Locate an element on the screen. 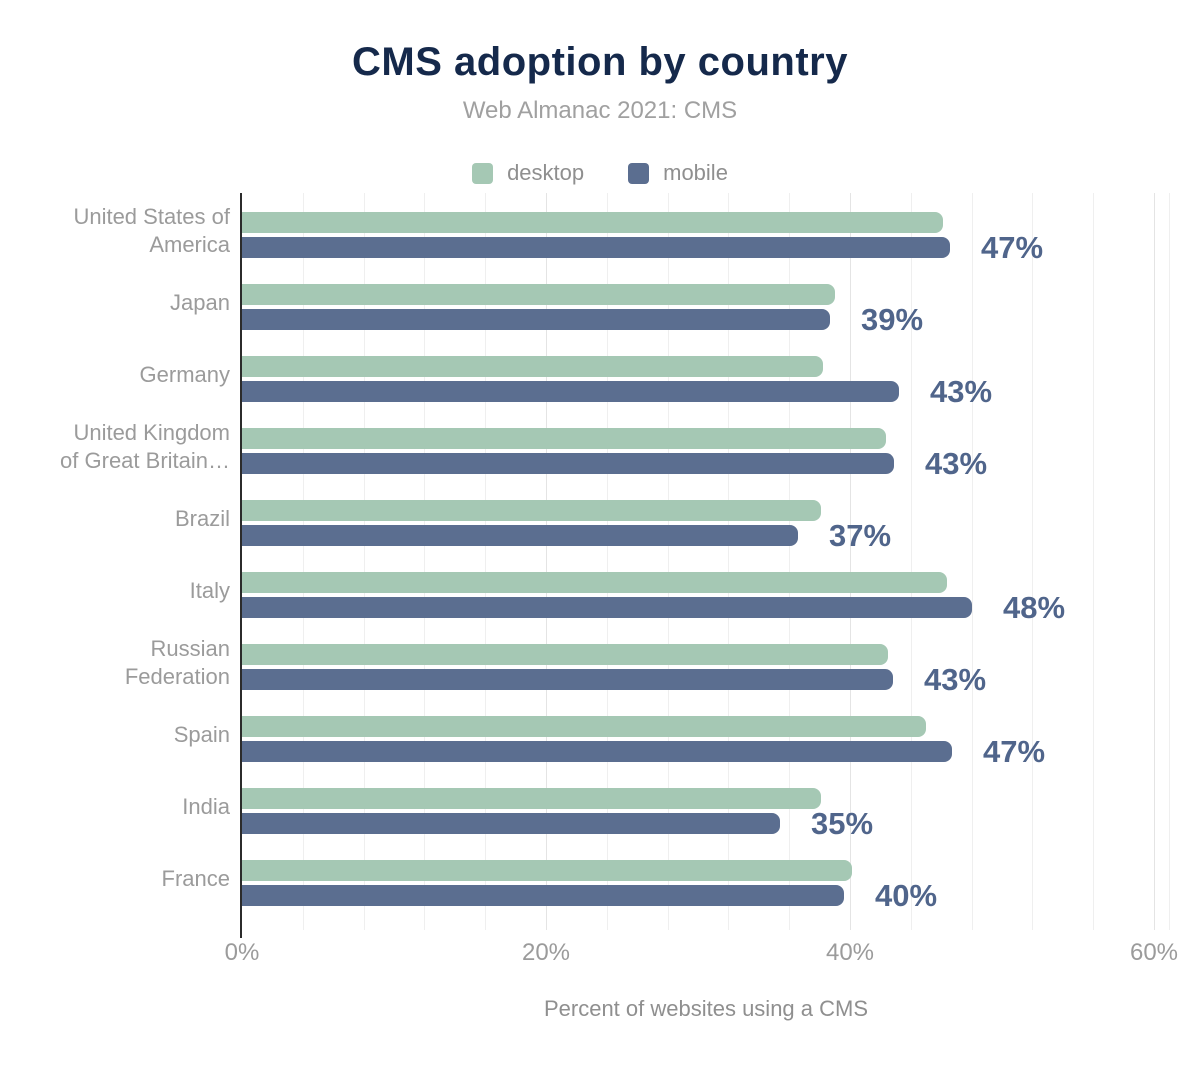  category-label: Germany is located at coordinates (184, 374).